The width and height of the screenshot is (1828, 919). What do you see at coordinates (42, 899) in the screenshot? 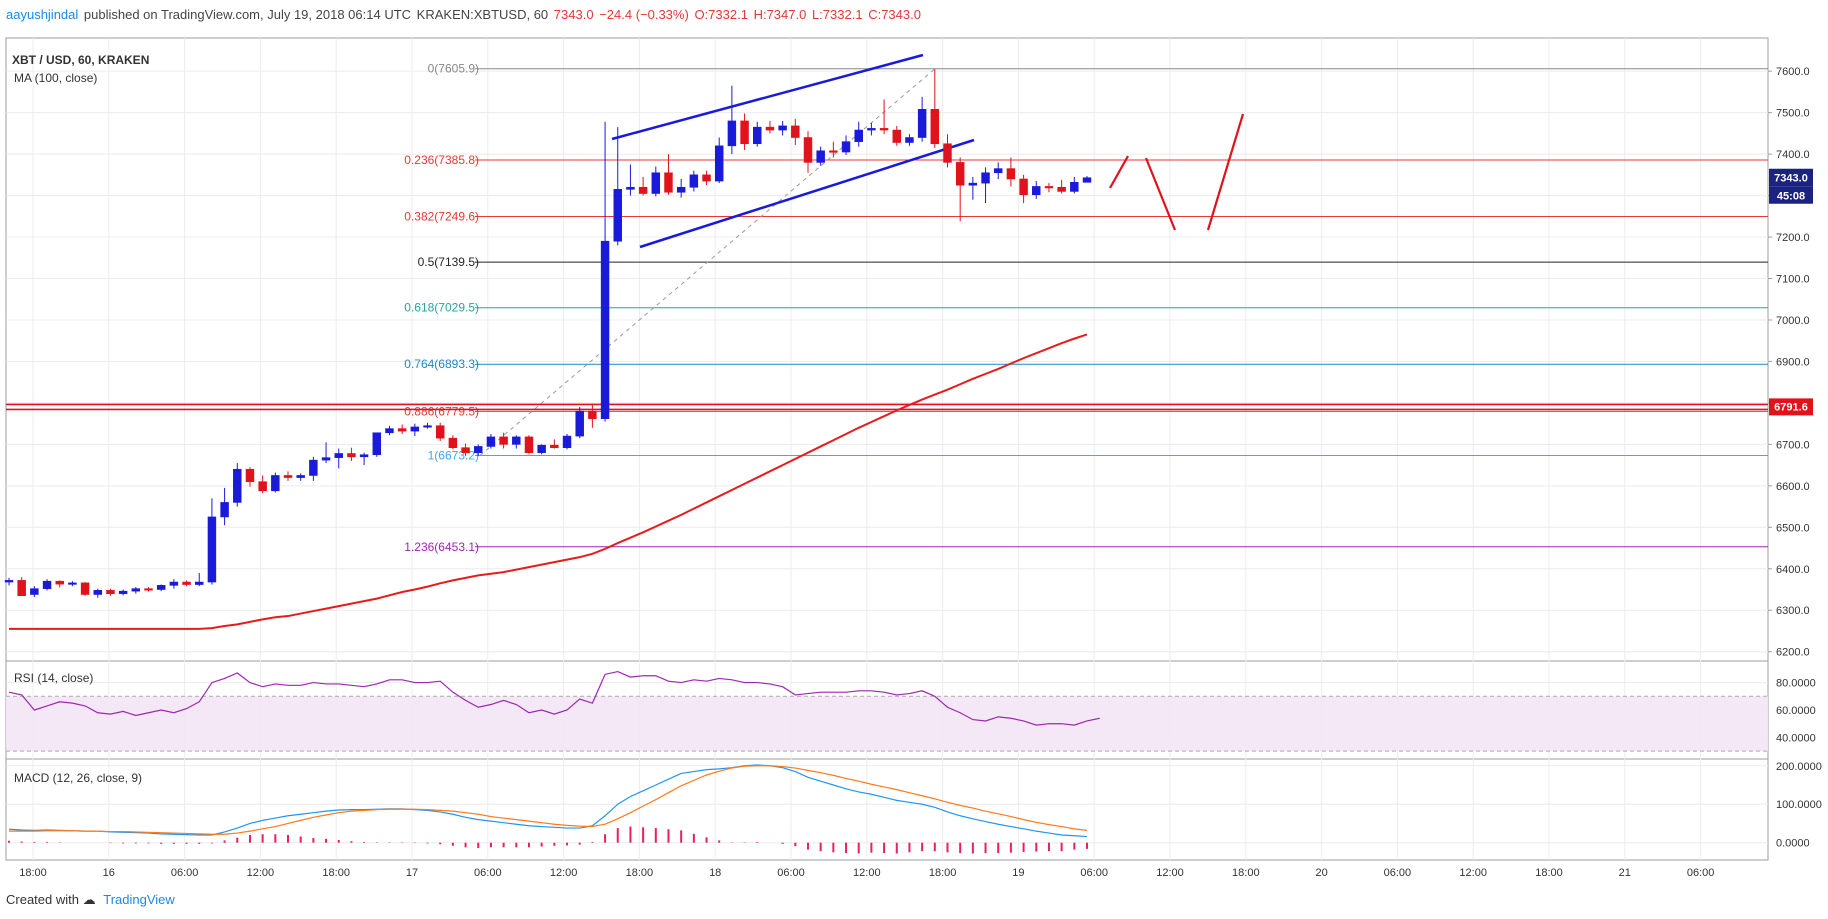
I see `created-with-text: Created with` at bounding box center [42, 899].